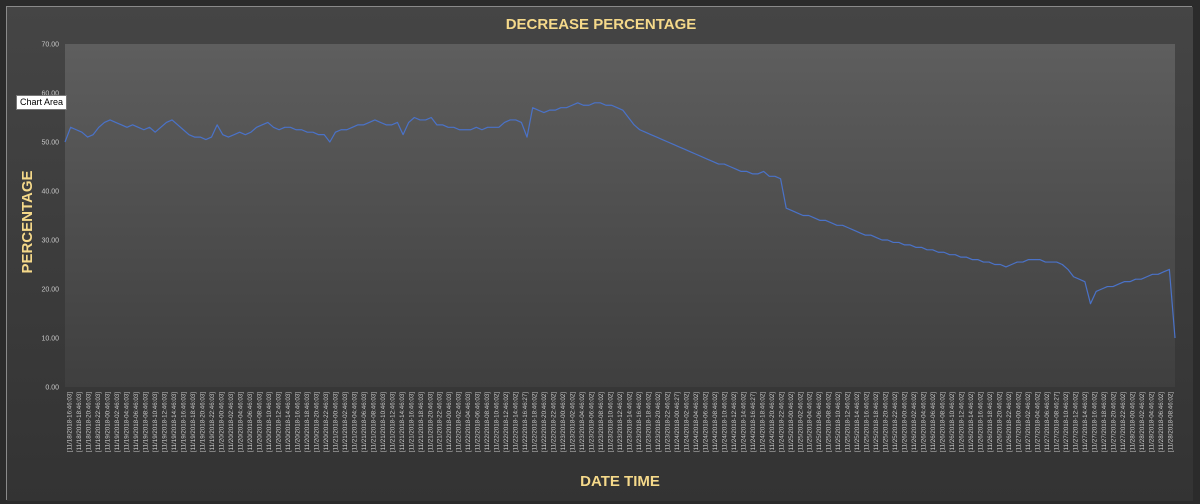  I want to click on x-tick-label: [11/24/2018-18:46:02], so click(762, 422).